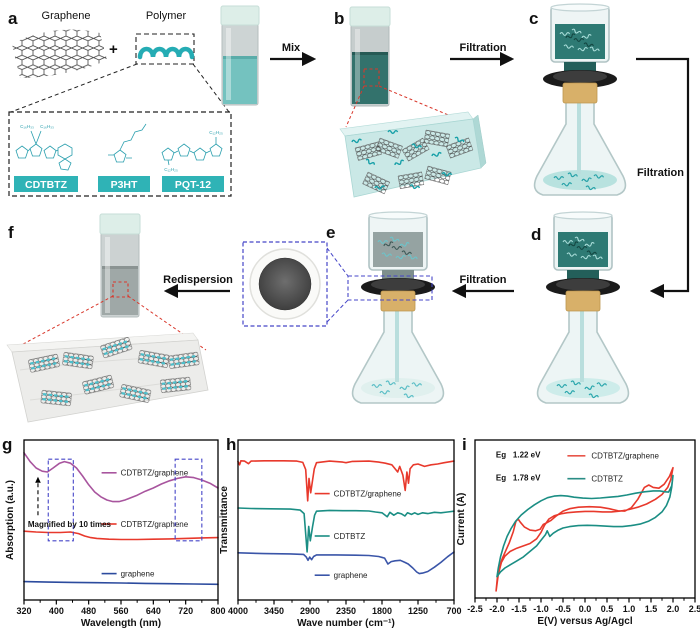  I want to click on membrane-inset-box, so click(285, 284).